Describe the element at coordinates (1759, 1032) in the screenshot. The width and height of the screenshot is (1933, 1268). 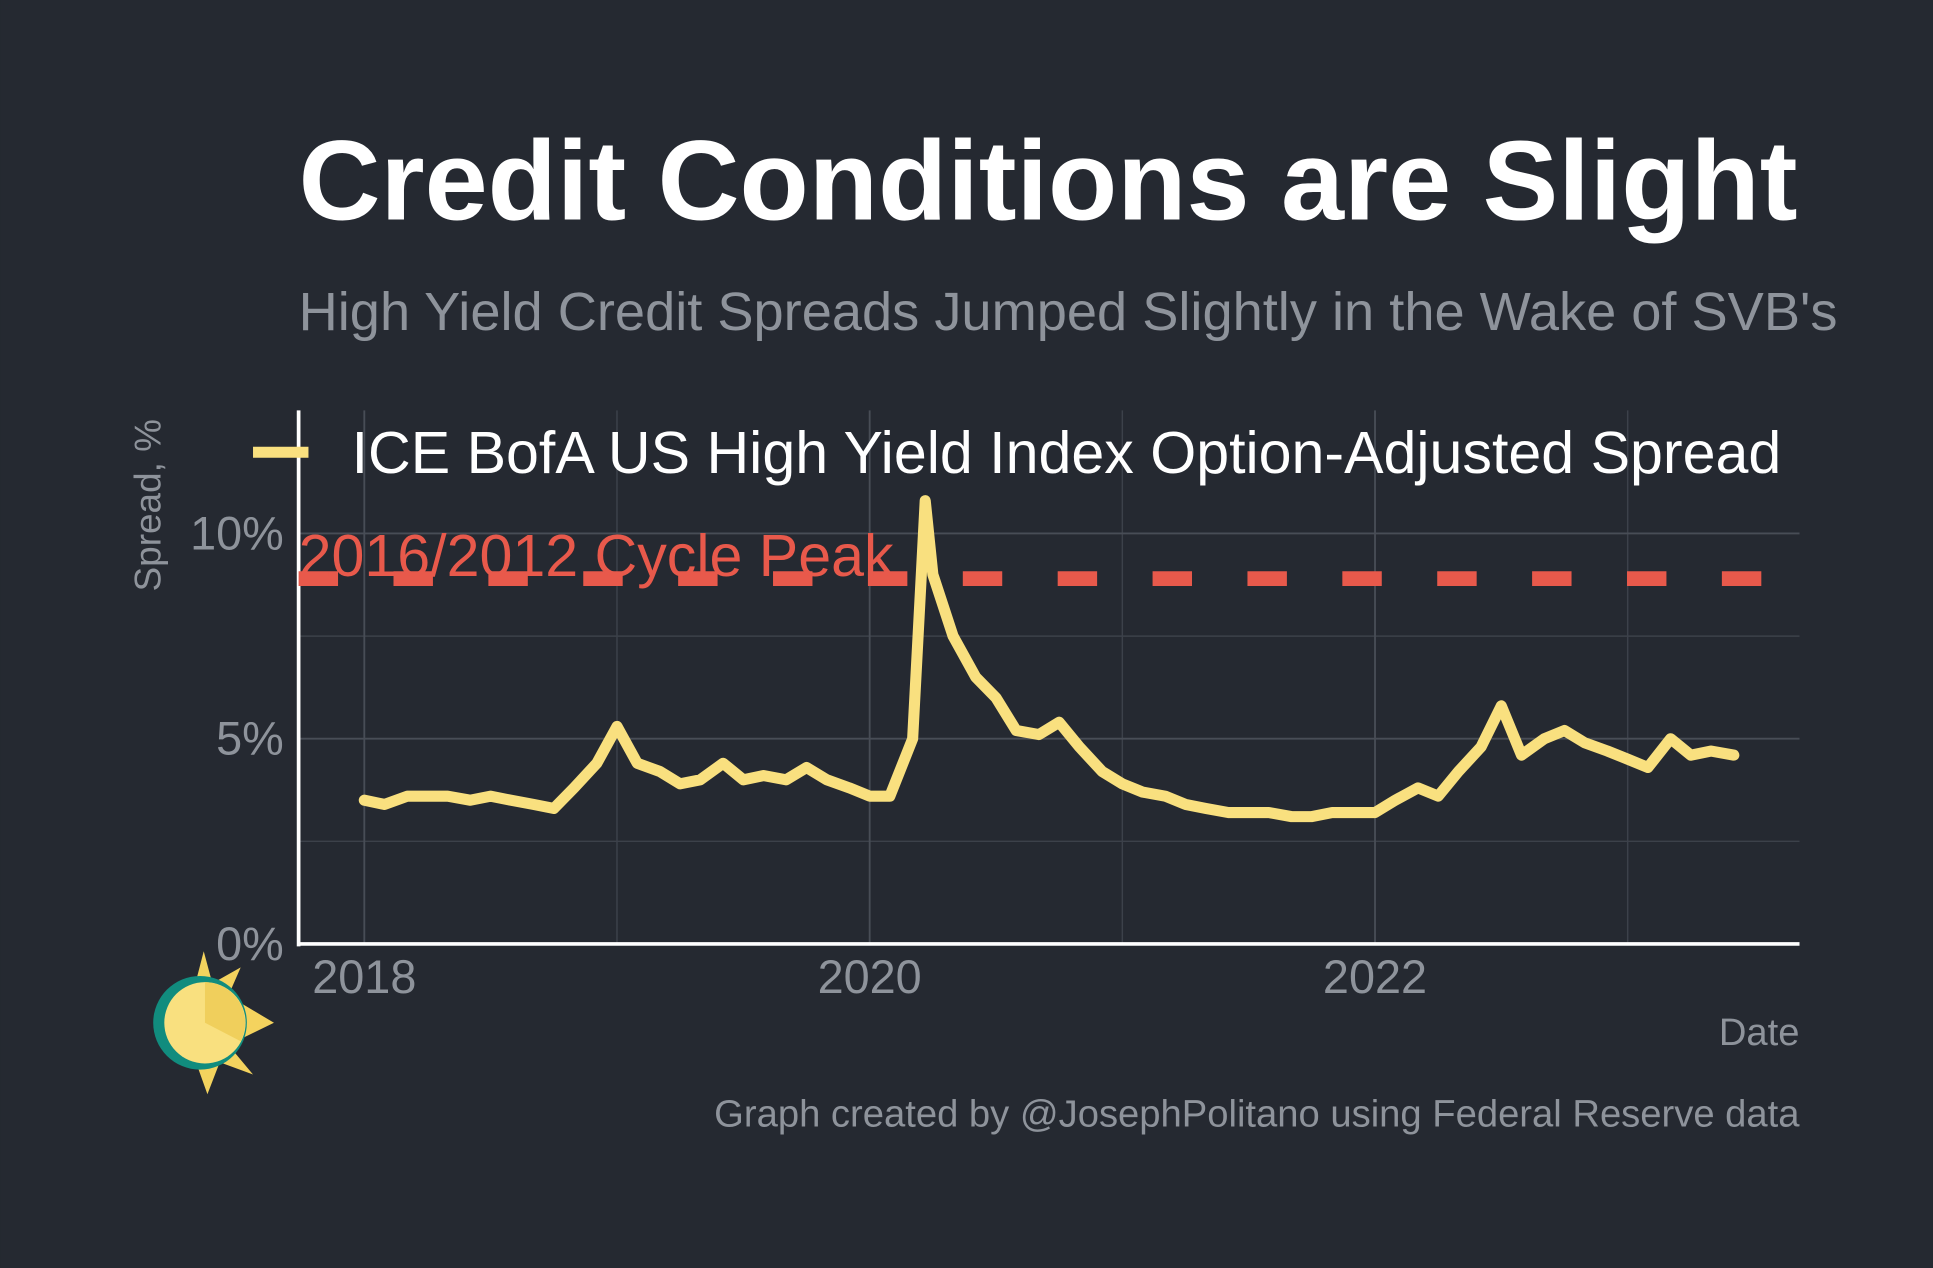
I see `x-axis-label: Date` at that location.